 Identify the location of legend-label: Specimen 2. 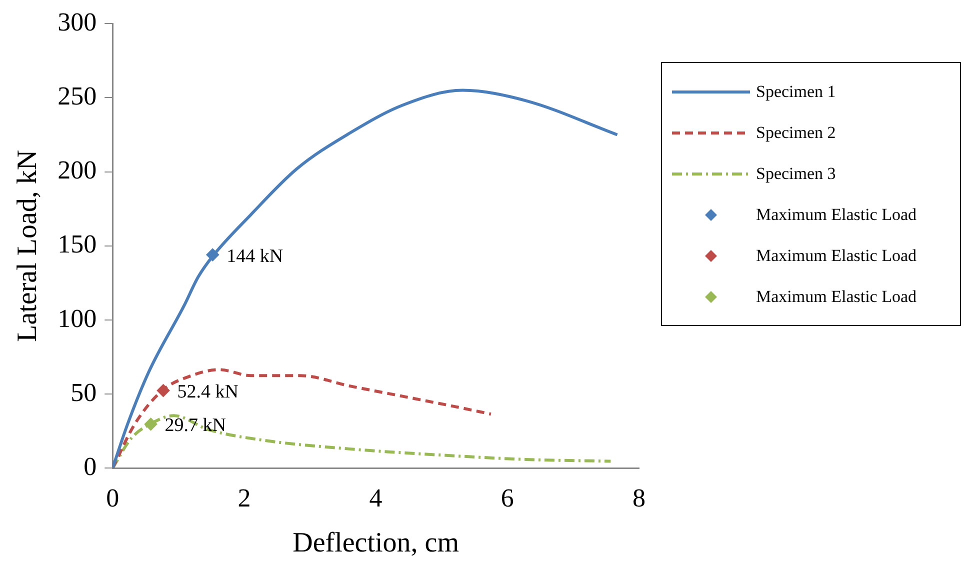
(796, 132).